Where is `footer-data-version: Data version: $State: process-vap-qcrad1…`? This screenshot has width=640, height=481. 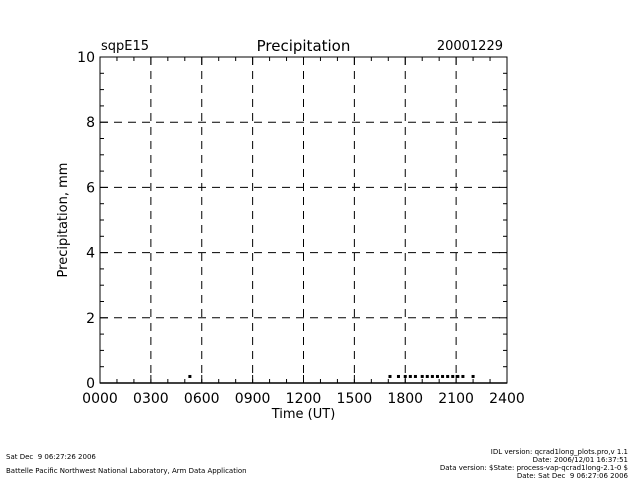 footer-data-version: Data version: $State: process-vap-qcrad1… is located at coordinates (533, 468).